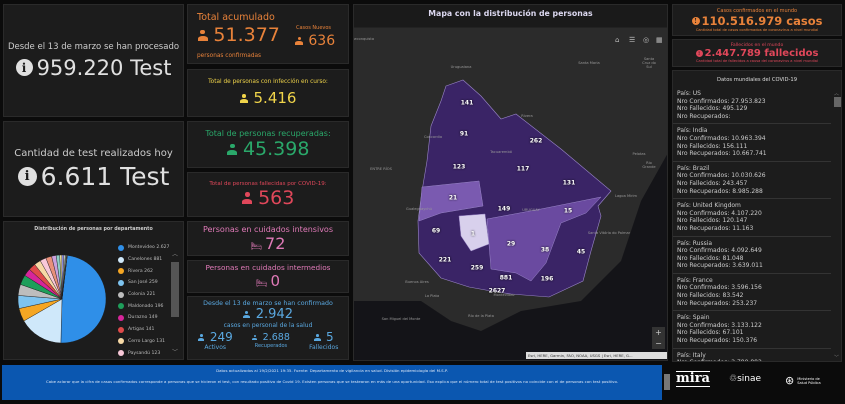 The image size is (845, 404). Describe the element at coordinates (275, 281) in the screenshot. I see `intermediate-value: 0` at that location.